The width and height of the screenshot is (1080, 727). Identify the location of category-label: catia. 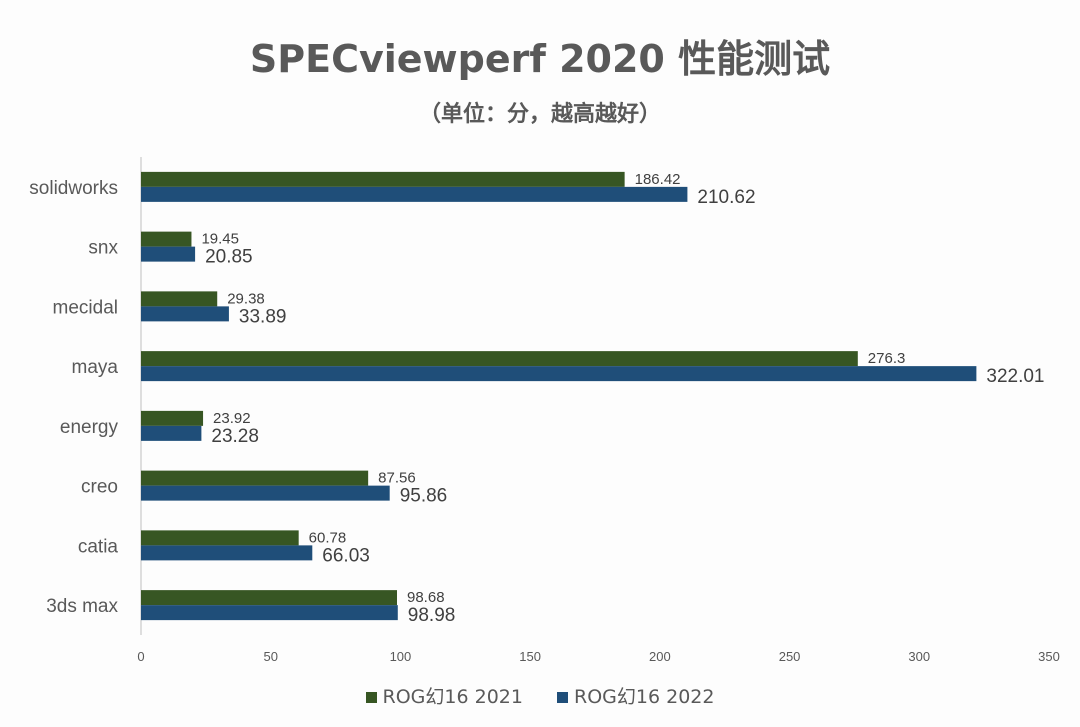
(98, 546).